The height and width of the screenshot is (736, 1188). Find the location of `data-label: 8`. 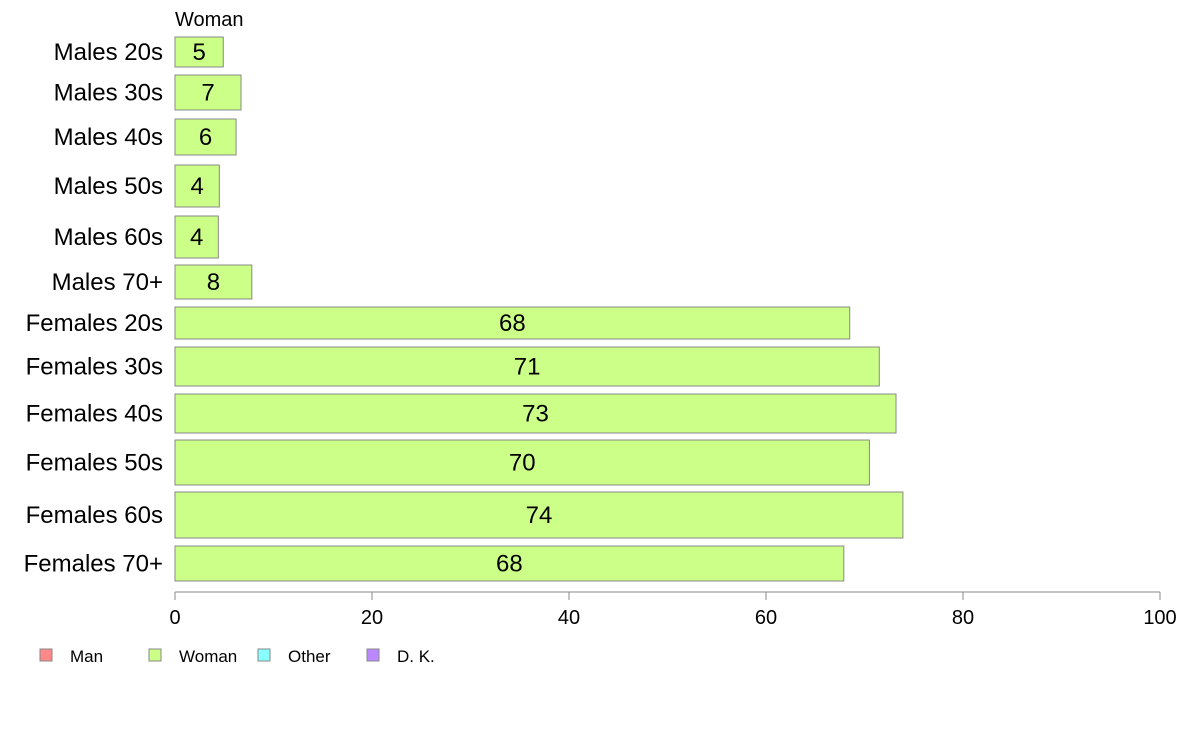

data-label: 8 is located at coordinates (213, 282).